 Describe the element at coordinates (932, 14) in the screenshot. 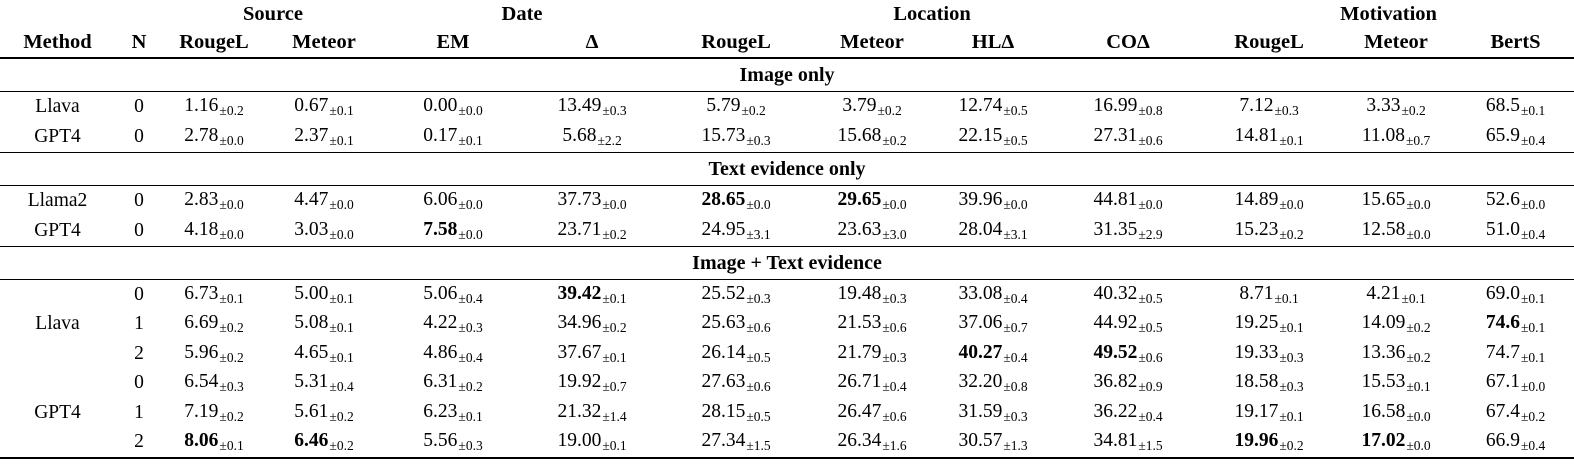

I see `group-header-location: Location` at that location.